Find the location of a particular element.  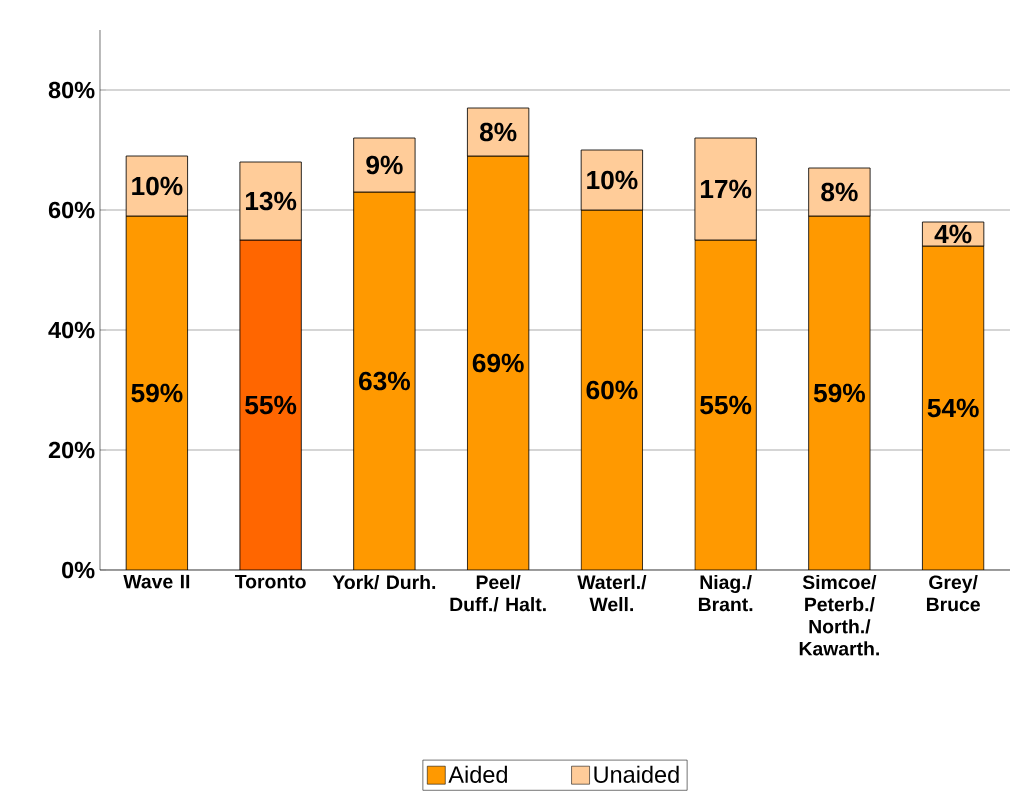

data-label: 17% is located at coordinates (726, 189).